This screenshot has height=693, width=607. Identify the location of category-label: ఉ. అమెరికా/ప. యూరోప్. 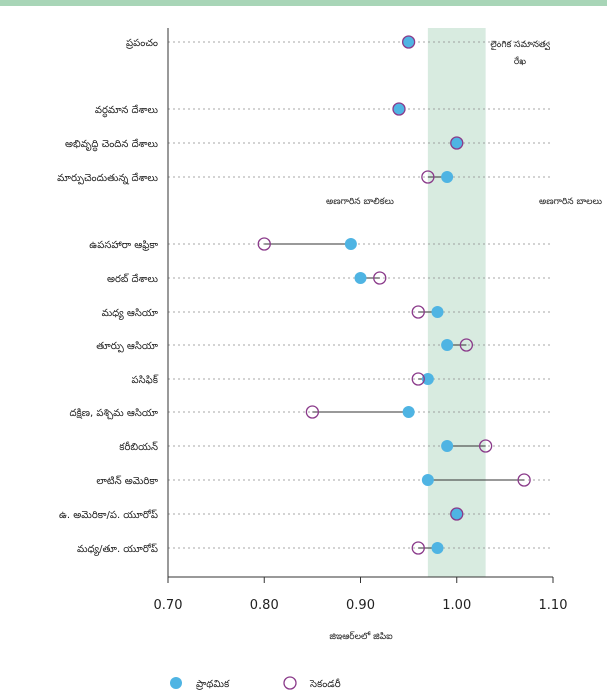
(108, 515).